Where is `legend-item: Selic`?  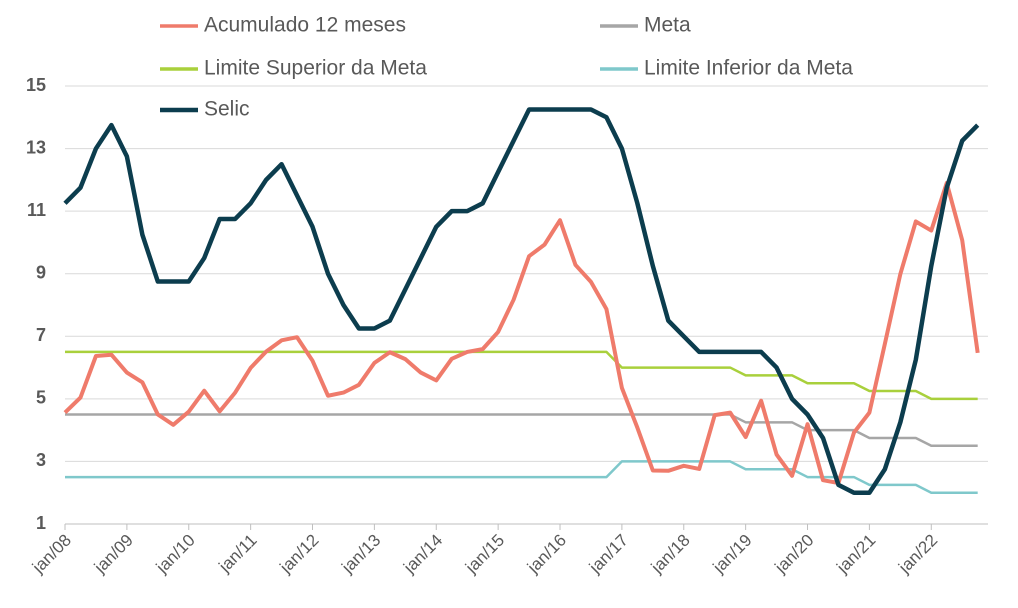
legend-item: Selic is located at coordinates (205, 109).